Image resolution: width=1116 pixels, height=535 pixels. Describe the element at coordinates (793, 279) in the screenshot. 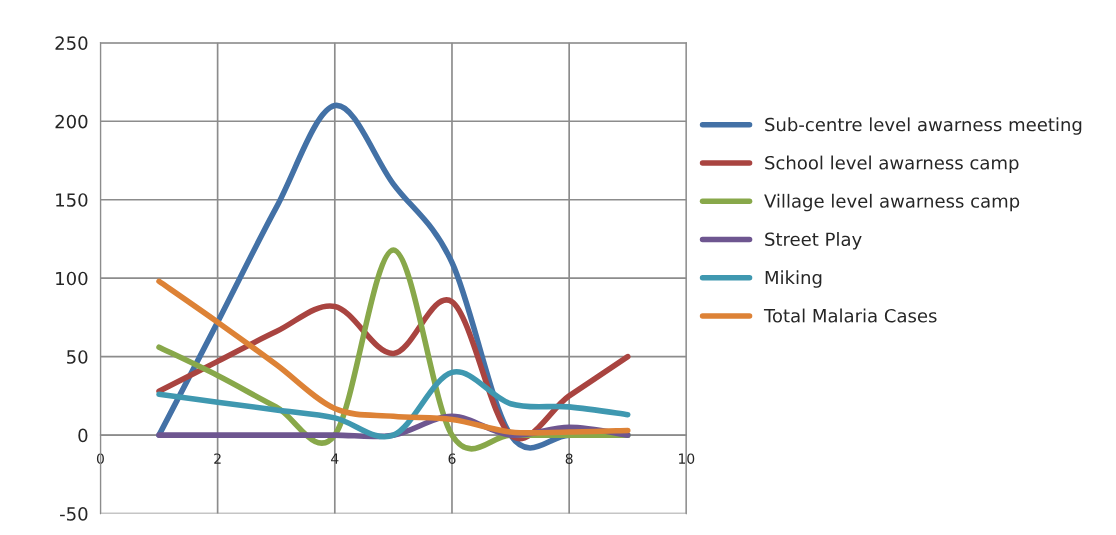

I see `legend-label: Miking` at that location.